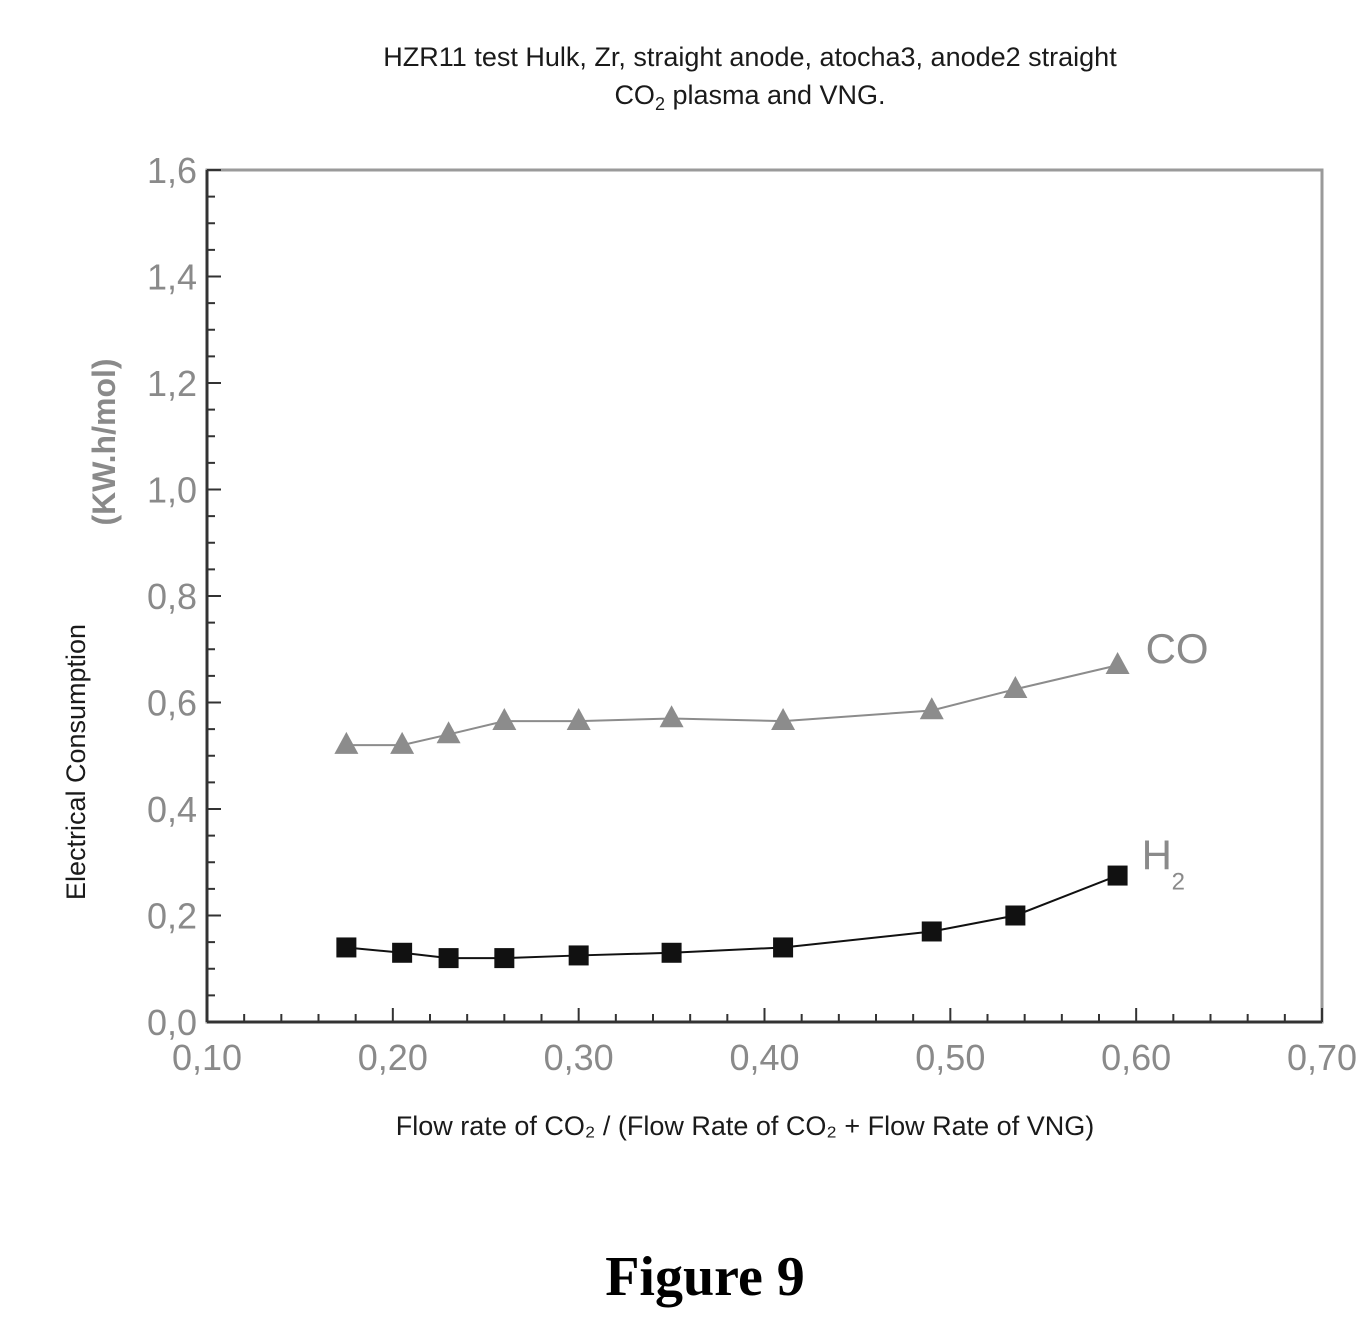 Image resolution: width=1370 pixels, height=1323 pixels. Describe the element at coordinates (172, 490) in the screenshot. I see `y-tick-label: 1,0` at that location.